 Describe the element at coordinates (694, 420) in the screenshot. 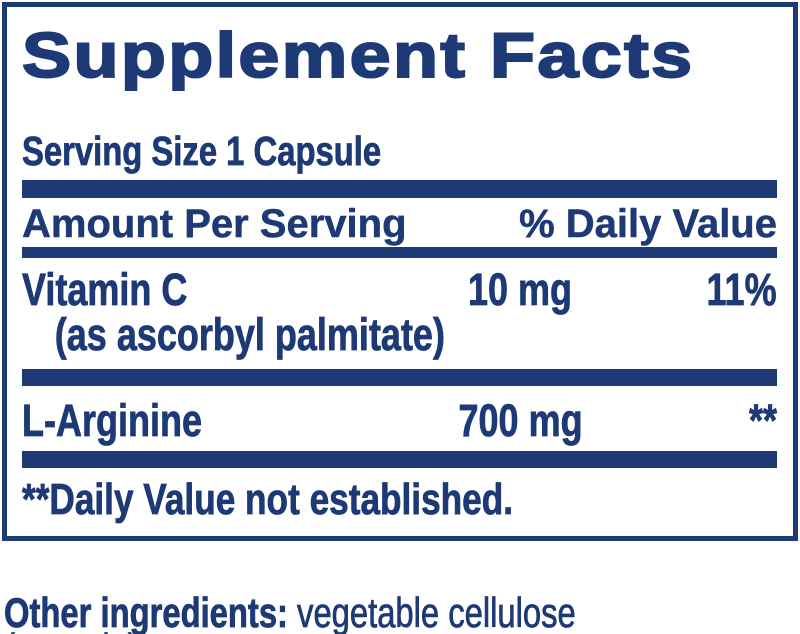

I see `ingredient-dv-cell: **` at that location.